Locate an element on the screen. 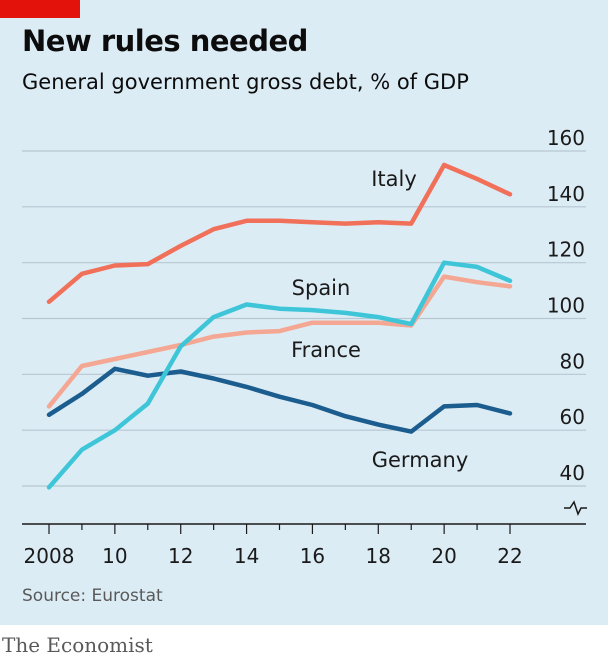 This screenshot has height=662, width=608. y-tick-label: 100 is located at coordinates (566, 306).